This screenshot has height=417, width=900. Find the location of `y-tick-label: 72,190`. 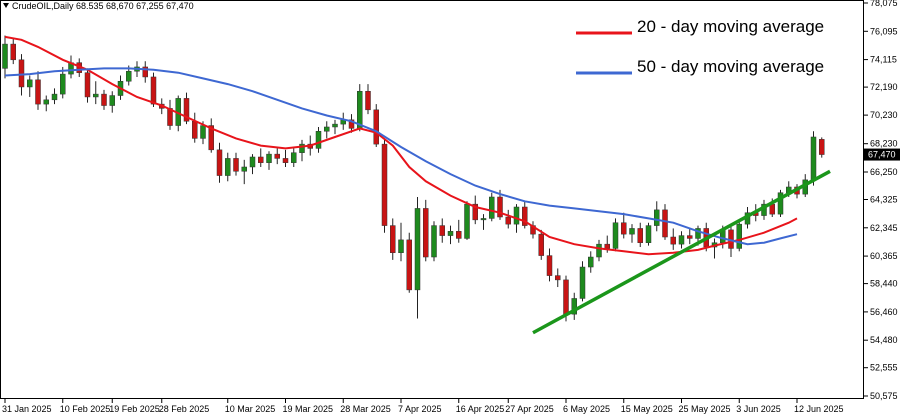

y-tick-label: 72,190 is located at coordinates (884, 87).